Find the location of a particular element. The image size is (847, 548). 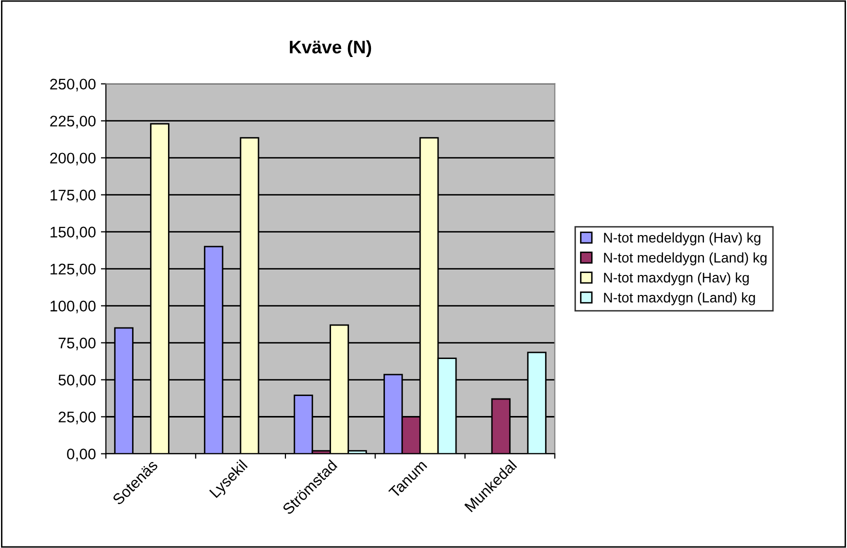

y-tick-label: 100,00 is located at coordinates (73, 307).